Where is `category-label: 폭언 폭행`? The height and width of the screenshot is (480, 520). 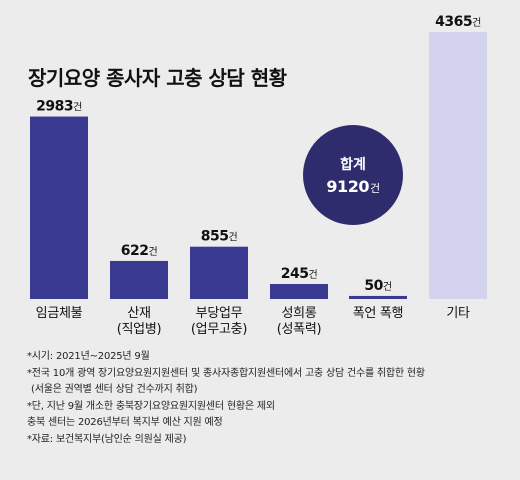
category-label: 폭언 폭행 is located at coordinates (378, 313).